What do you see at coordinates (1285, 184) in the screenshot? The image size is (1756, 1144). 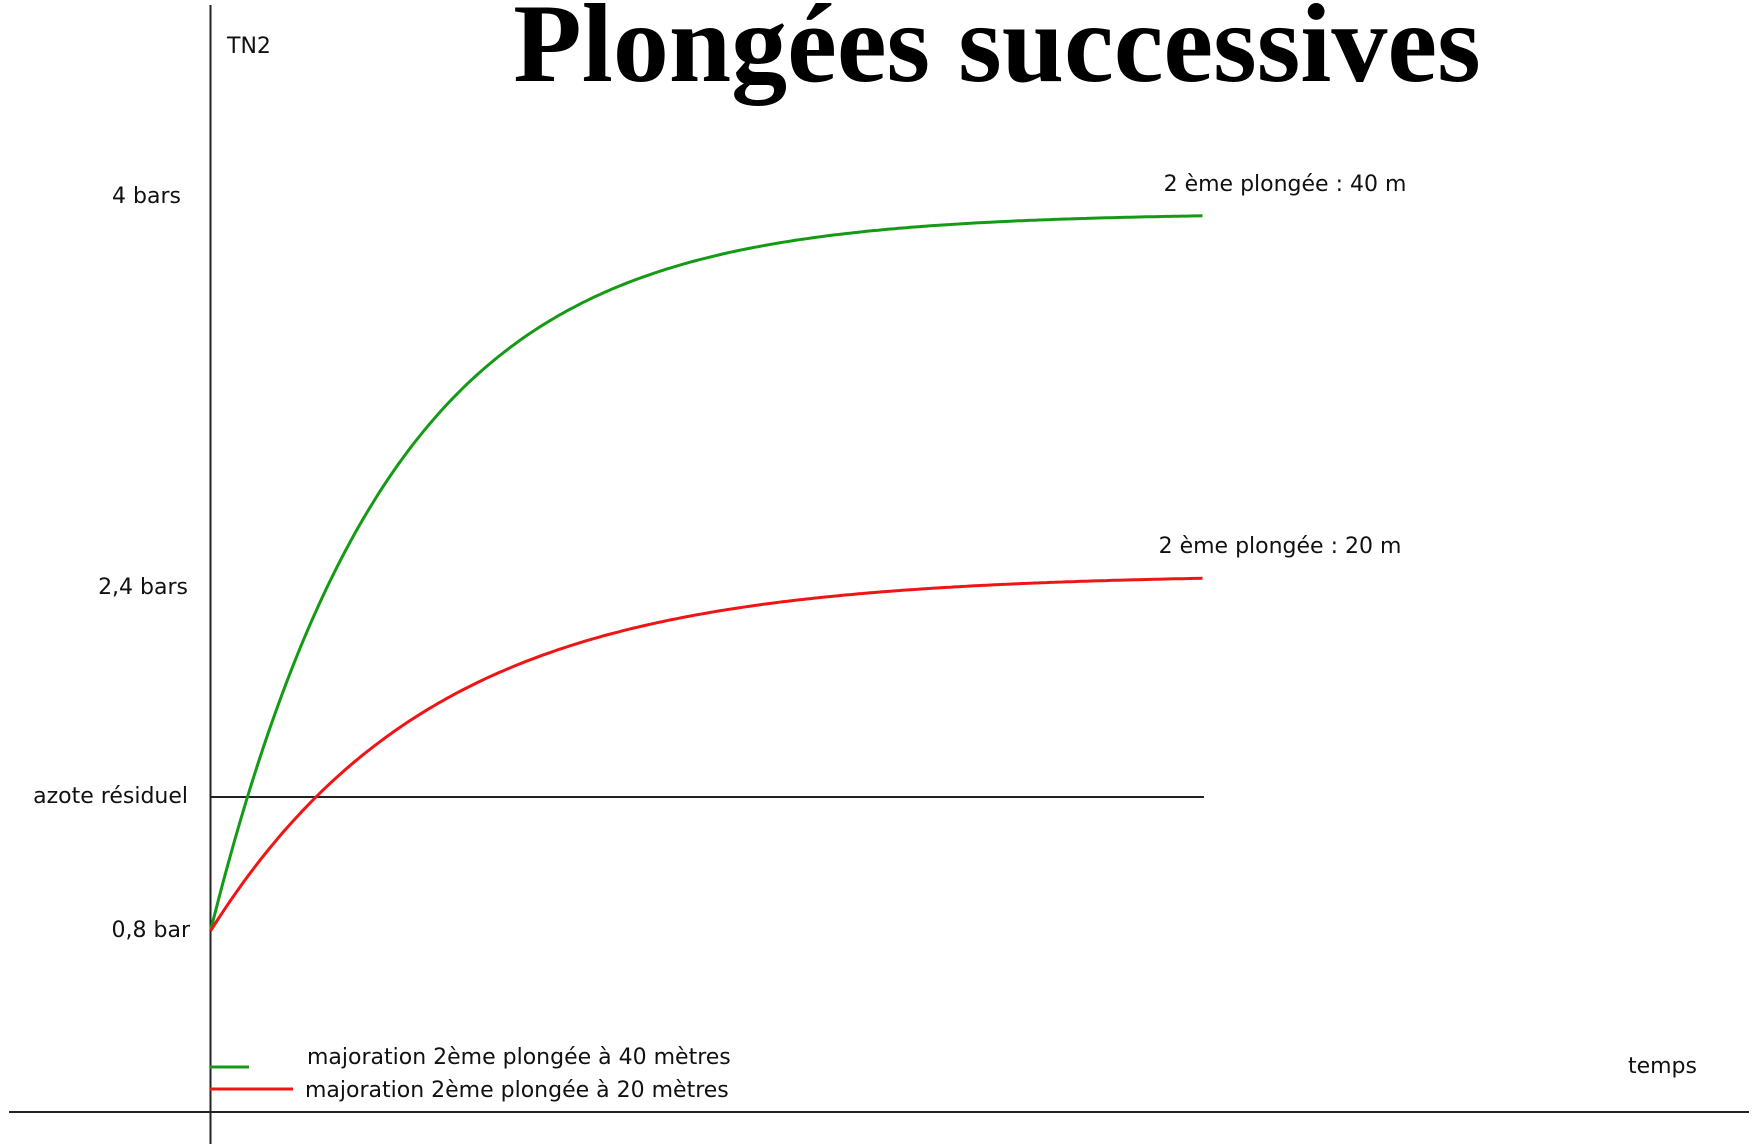 I see `curve-label: 2 ème plongée : 40 m` at bounding box center [1285, 184].